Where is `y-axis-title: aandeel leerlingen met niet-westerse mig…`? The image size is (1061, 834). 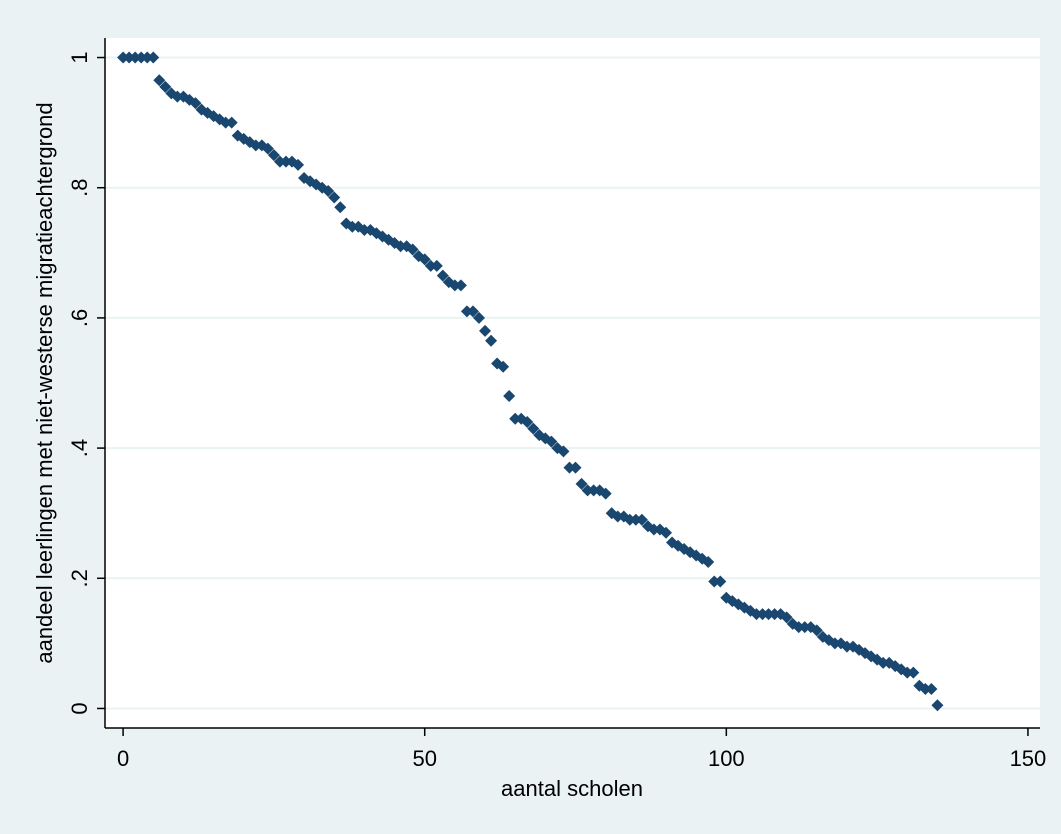
y-axis-title: aandeel leerlingen met niet-westerse mig… is located at coordinates (44, 382).